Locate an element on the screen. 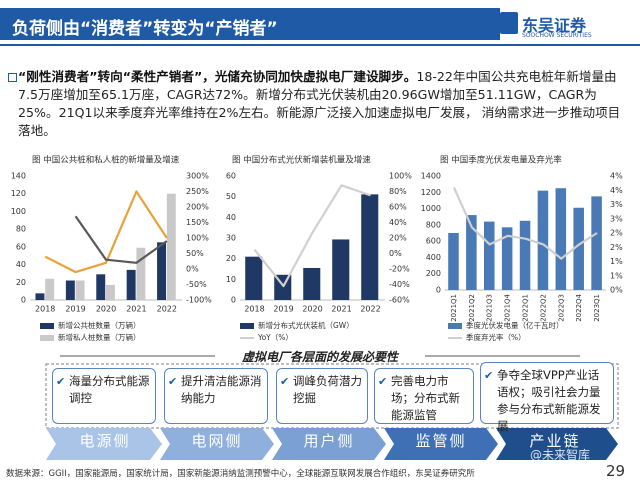  y-tick-label: 30 is located at coordinates (231, 238).